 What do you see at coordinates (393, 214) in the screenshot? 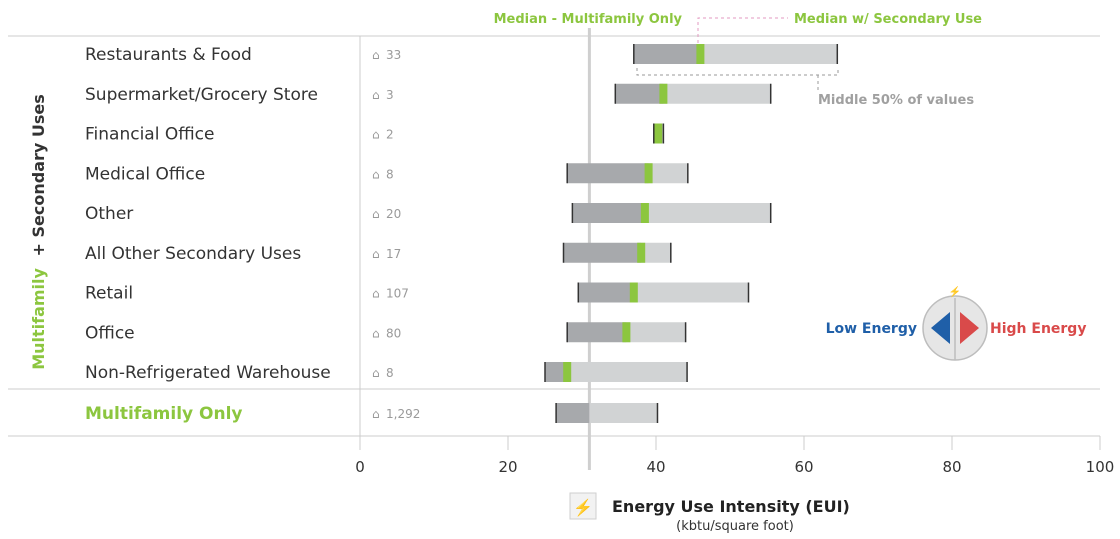
I see `count-label: 20` at bounding box center [393, 214].